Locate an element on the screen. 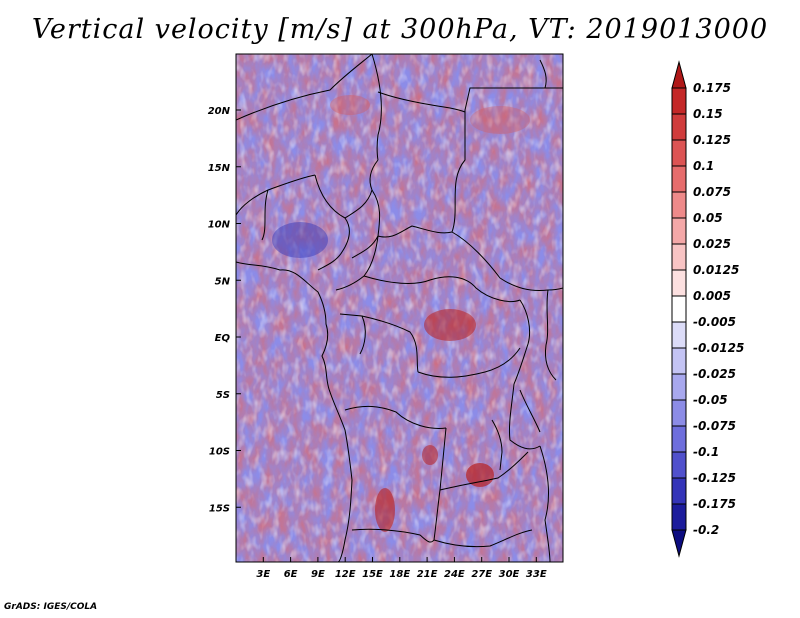  colorbar-label: 0.15 is located at coordinates (708, 114).